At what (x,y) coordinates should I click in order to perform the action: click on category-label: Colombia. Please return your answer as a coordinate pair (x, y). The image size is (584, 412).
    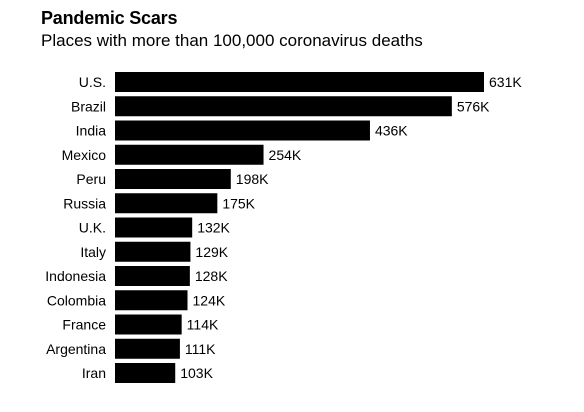
    Looking at the image, I should click on (76, 300).